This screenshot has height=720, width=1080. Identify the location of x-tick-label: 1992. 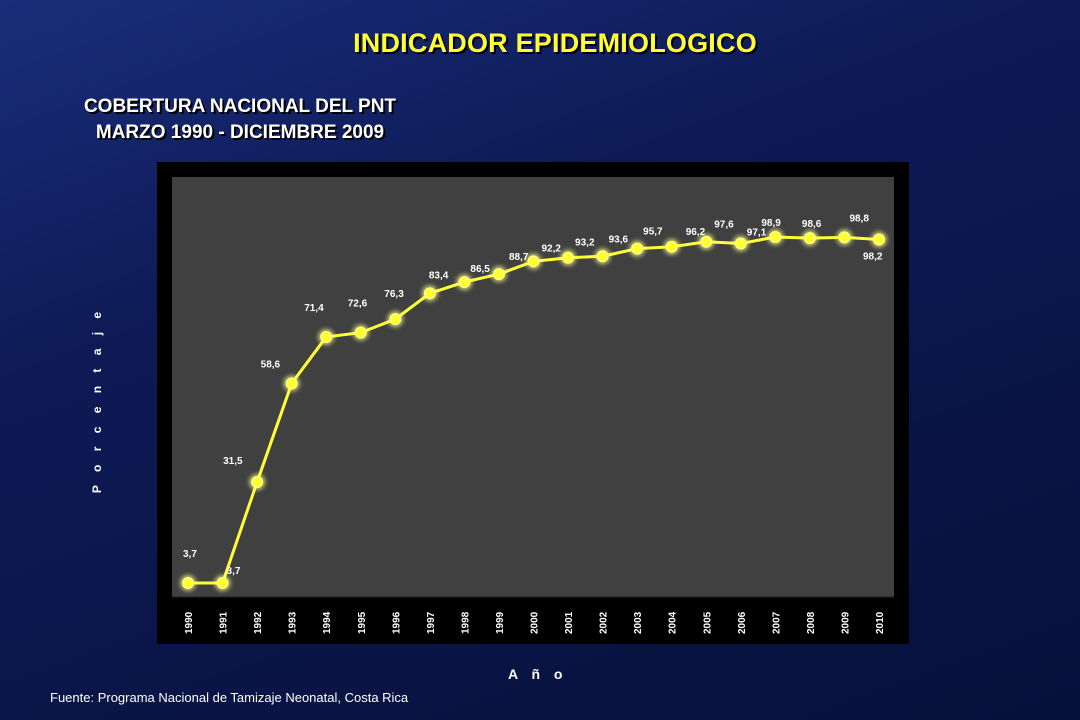
(258, 622).